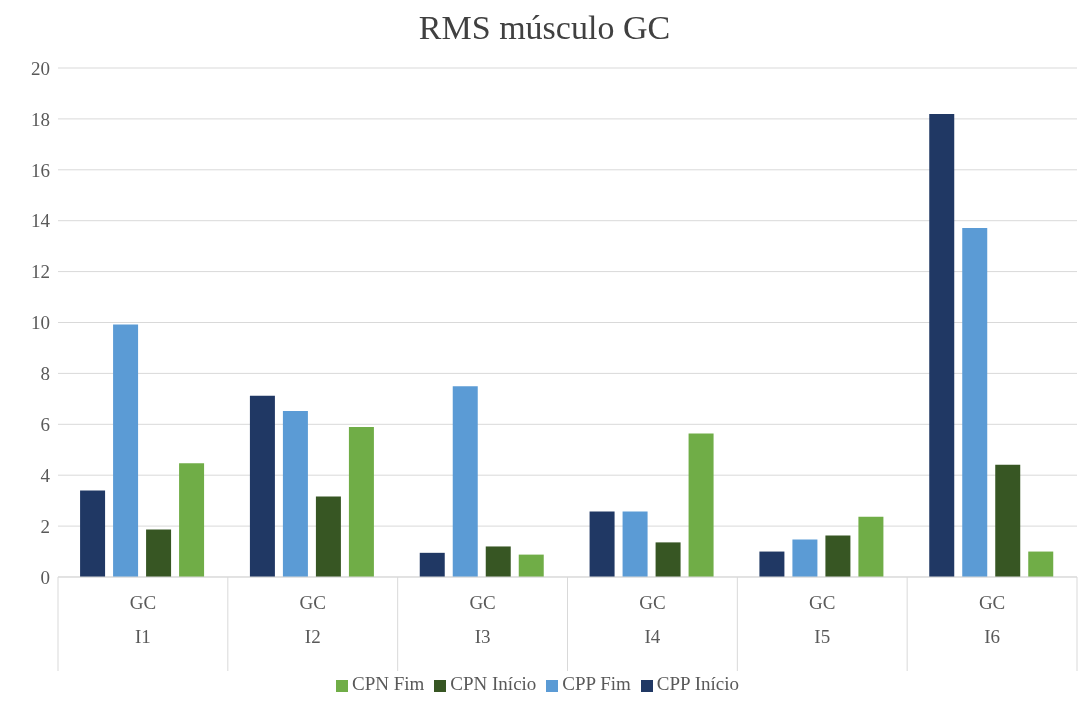 Image resolution: width=1089 pixels, height=713 pixels. Describe the element at coordinates (45, 425) in the screenshot. I see `y-tick-label: 6` at that location.